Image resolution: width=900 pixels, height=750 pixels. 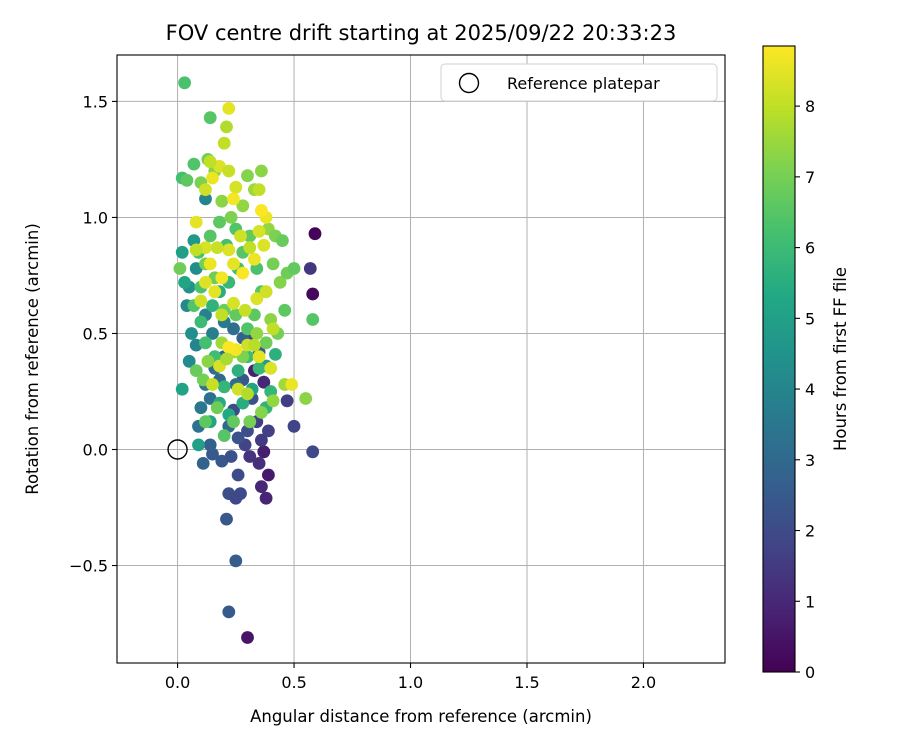 What do you see at coordinates (526, 682) in the screenshot?
I see `x-tick-label: 1.5` at bounding box center [526, 682].